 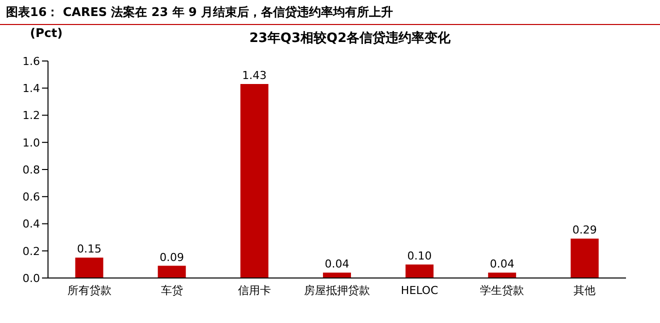 I want to click on y-tick-label: 1.0, so click(x=31, y=143).